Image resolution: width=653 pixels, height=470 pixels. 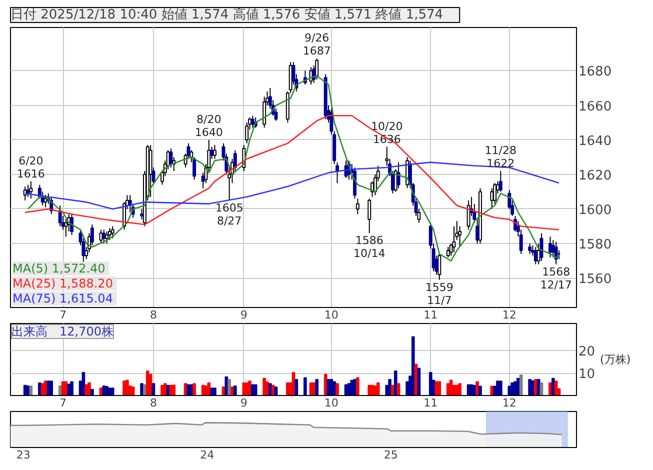 What do you see at coordinates (63, 331) in the screenshot?
I see `annotation: 出来高 12,700株` at bounding box center [63, 331].